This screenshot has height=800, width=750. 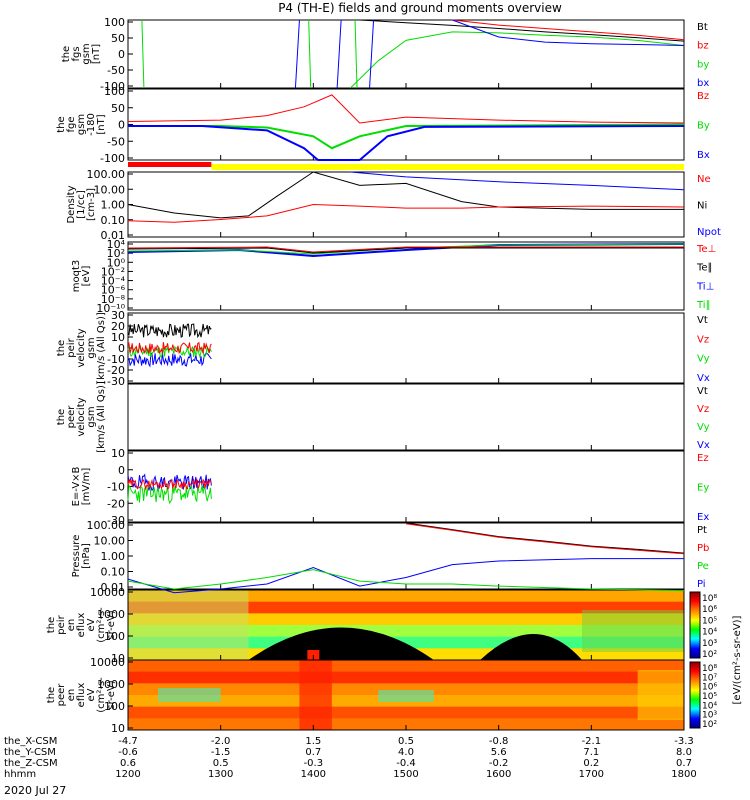 I want to click on y-tick-label: 1.00, so click(x=113, y=556).